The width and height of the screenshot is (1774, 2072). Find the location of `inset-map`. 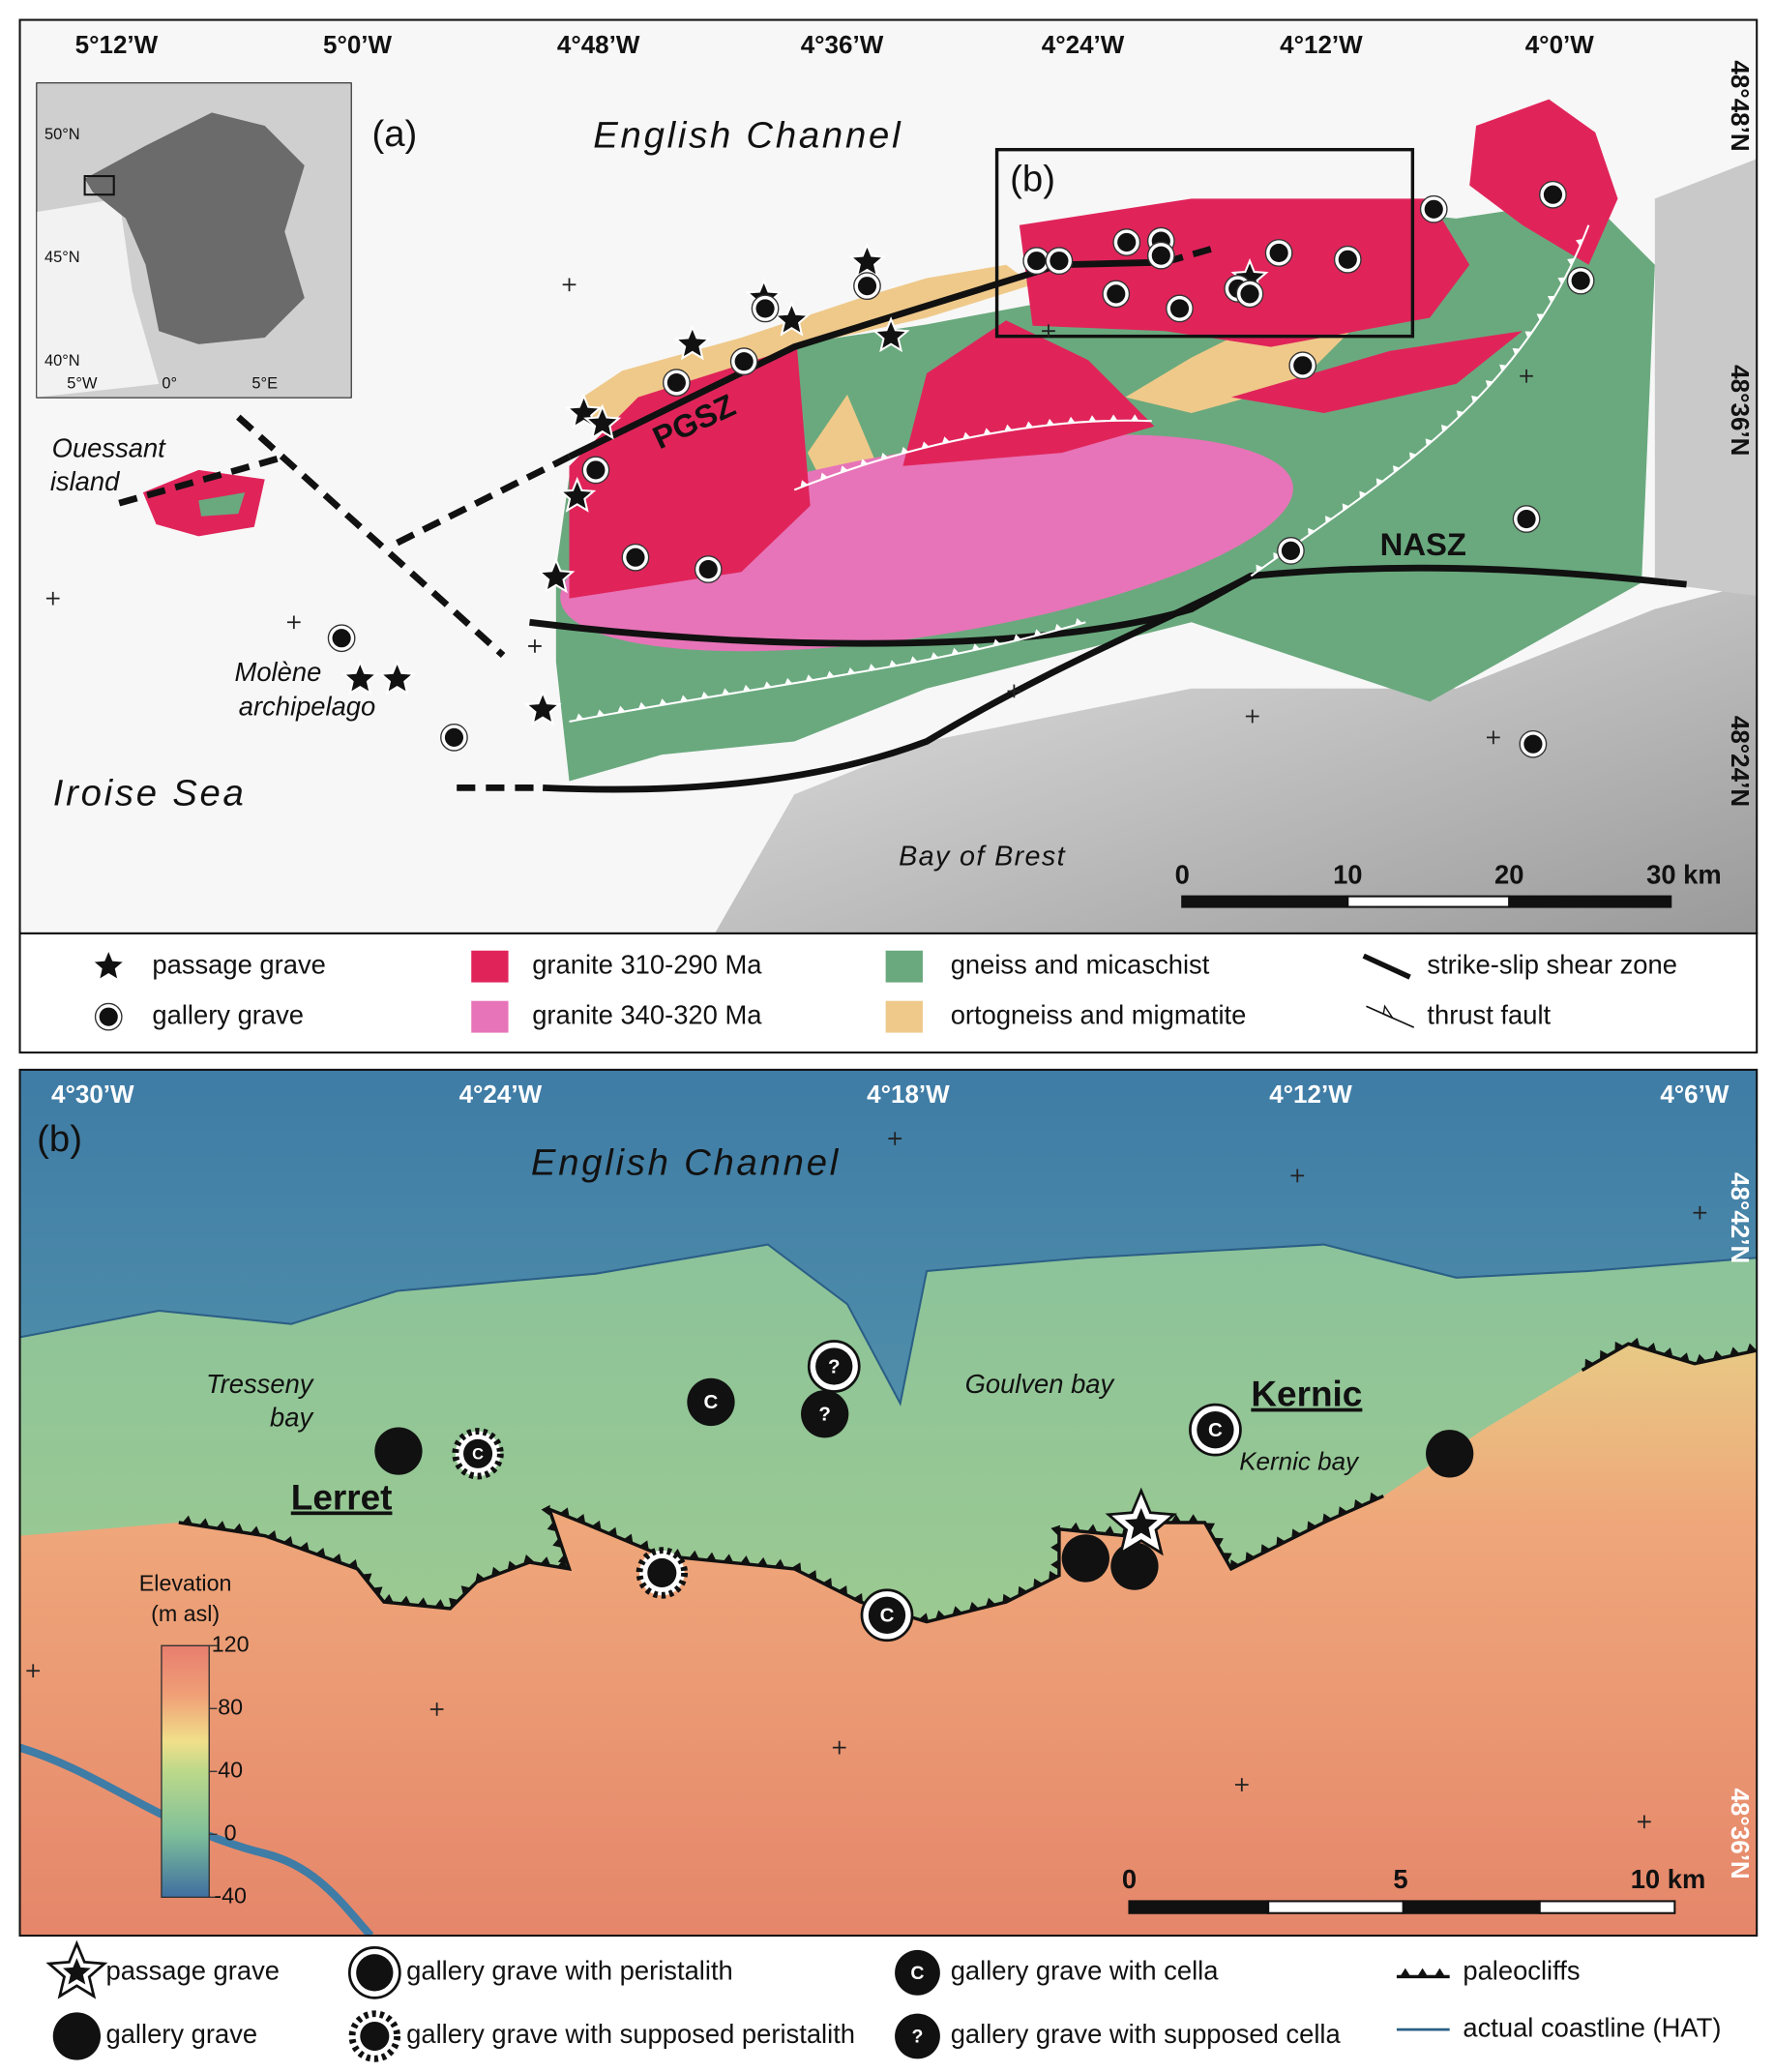

inset-map is located at coordinates (194, 240).